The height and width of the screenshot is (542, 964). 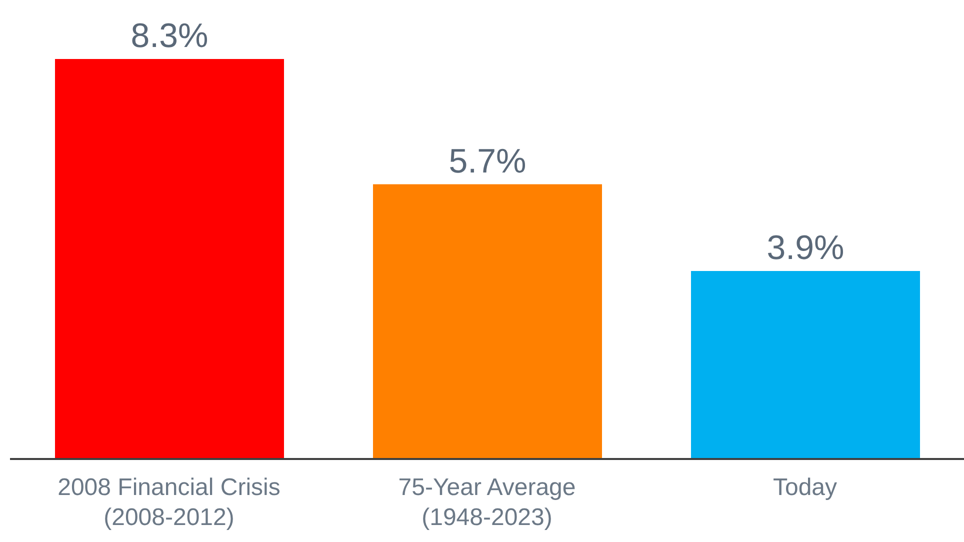 I want to click on x-tick-label: Today, so click(x=805, y=487).